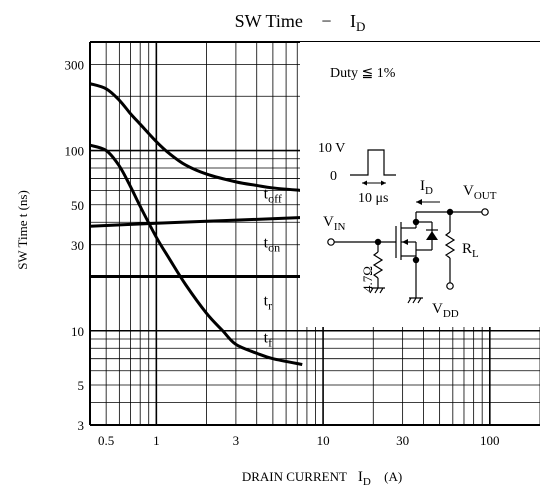  What do you see at coordinates (81, 425) in the screenshot?
I see `y-tick-label: 3` at bounding box center [81, 425].